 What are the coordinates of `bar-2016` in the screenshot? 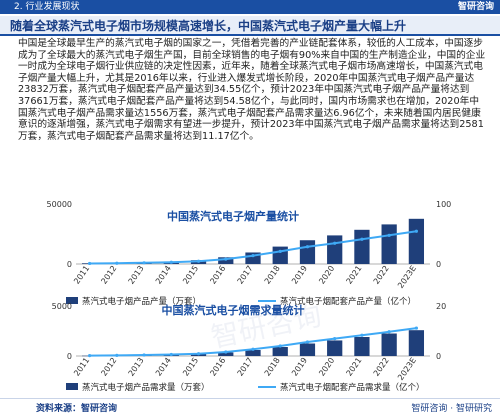 It's located at (226, 354).